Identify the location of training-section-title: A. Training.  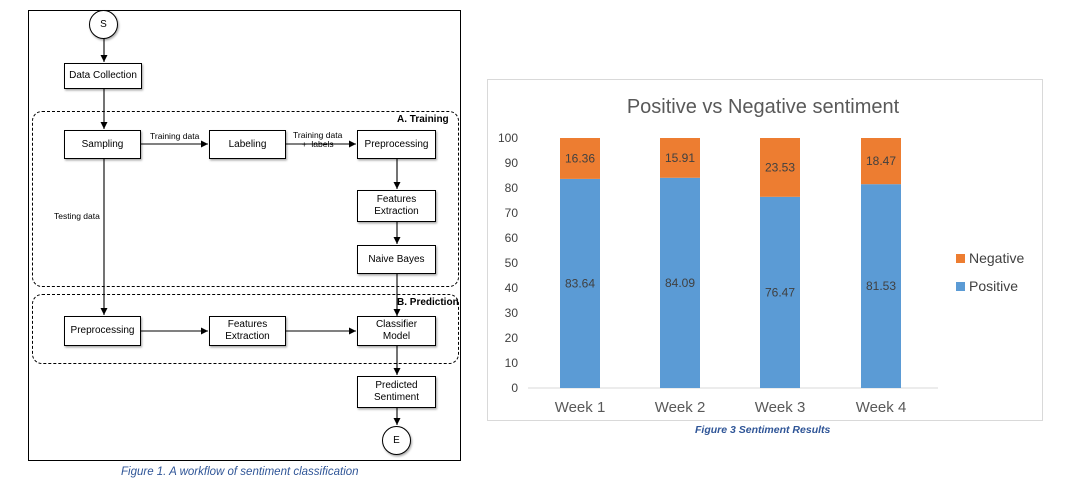
(423, 119).